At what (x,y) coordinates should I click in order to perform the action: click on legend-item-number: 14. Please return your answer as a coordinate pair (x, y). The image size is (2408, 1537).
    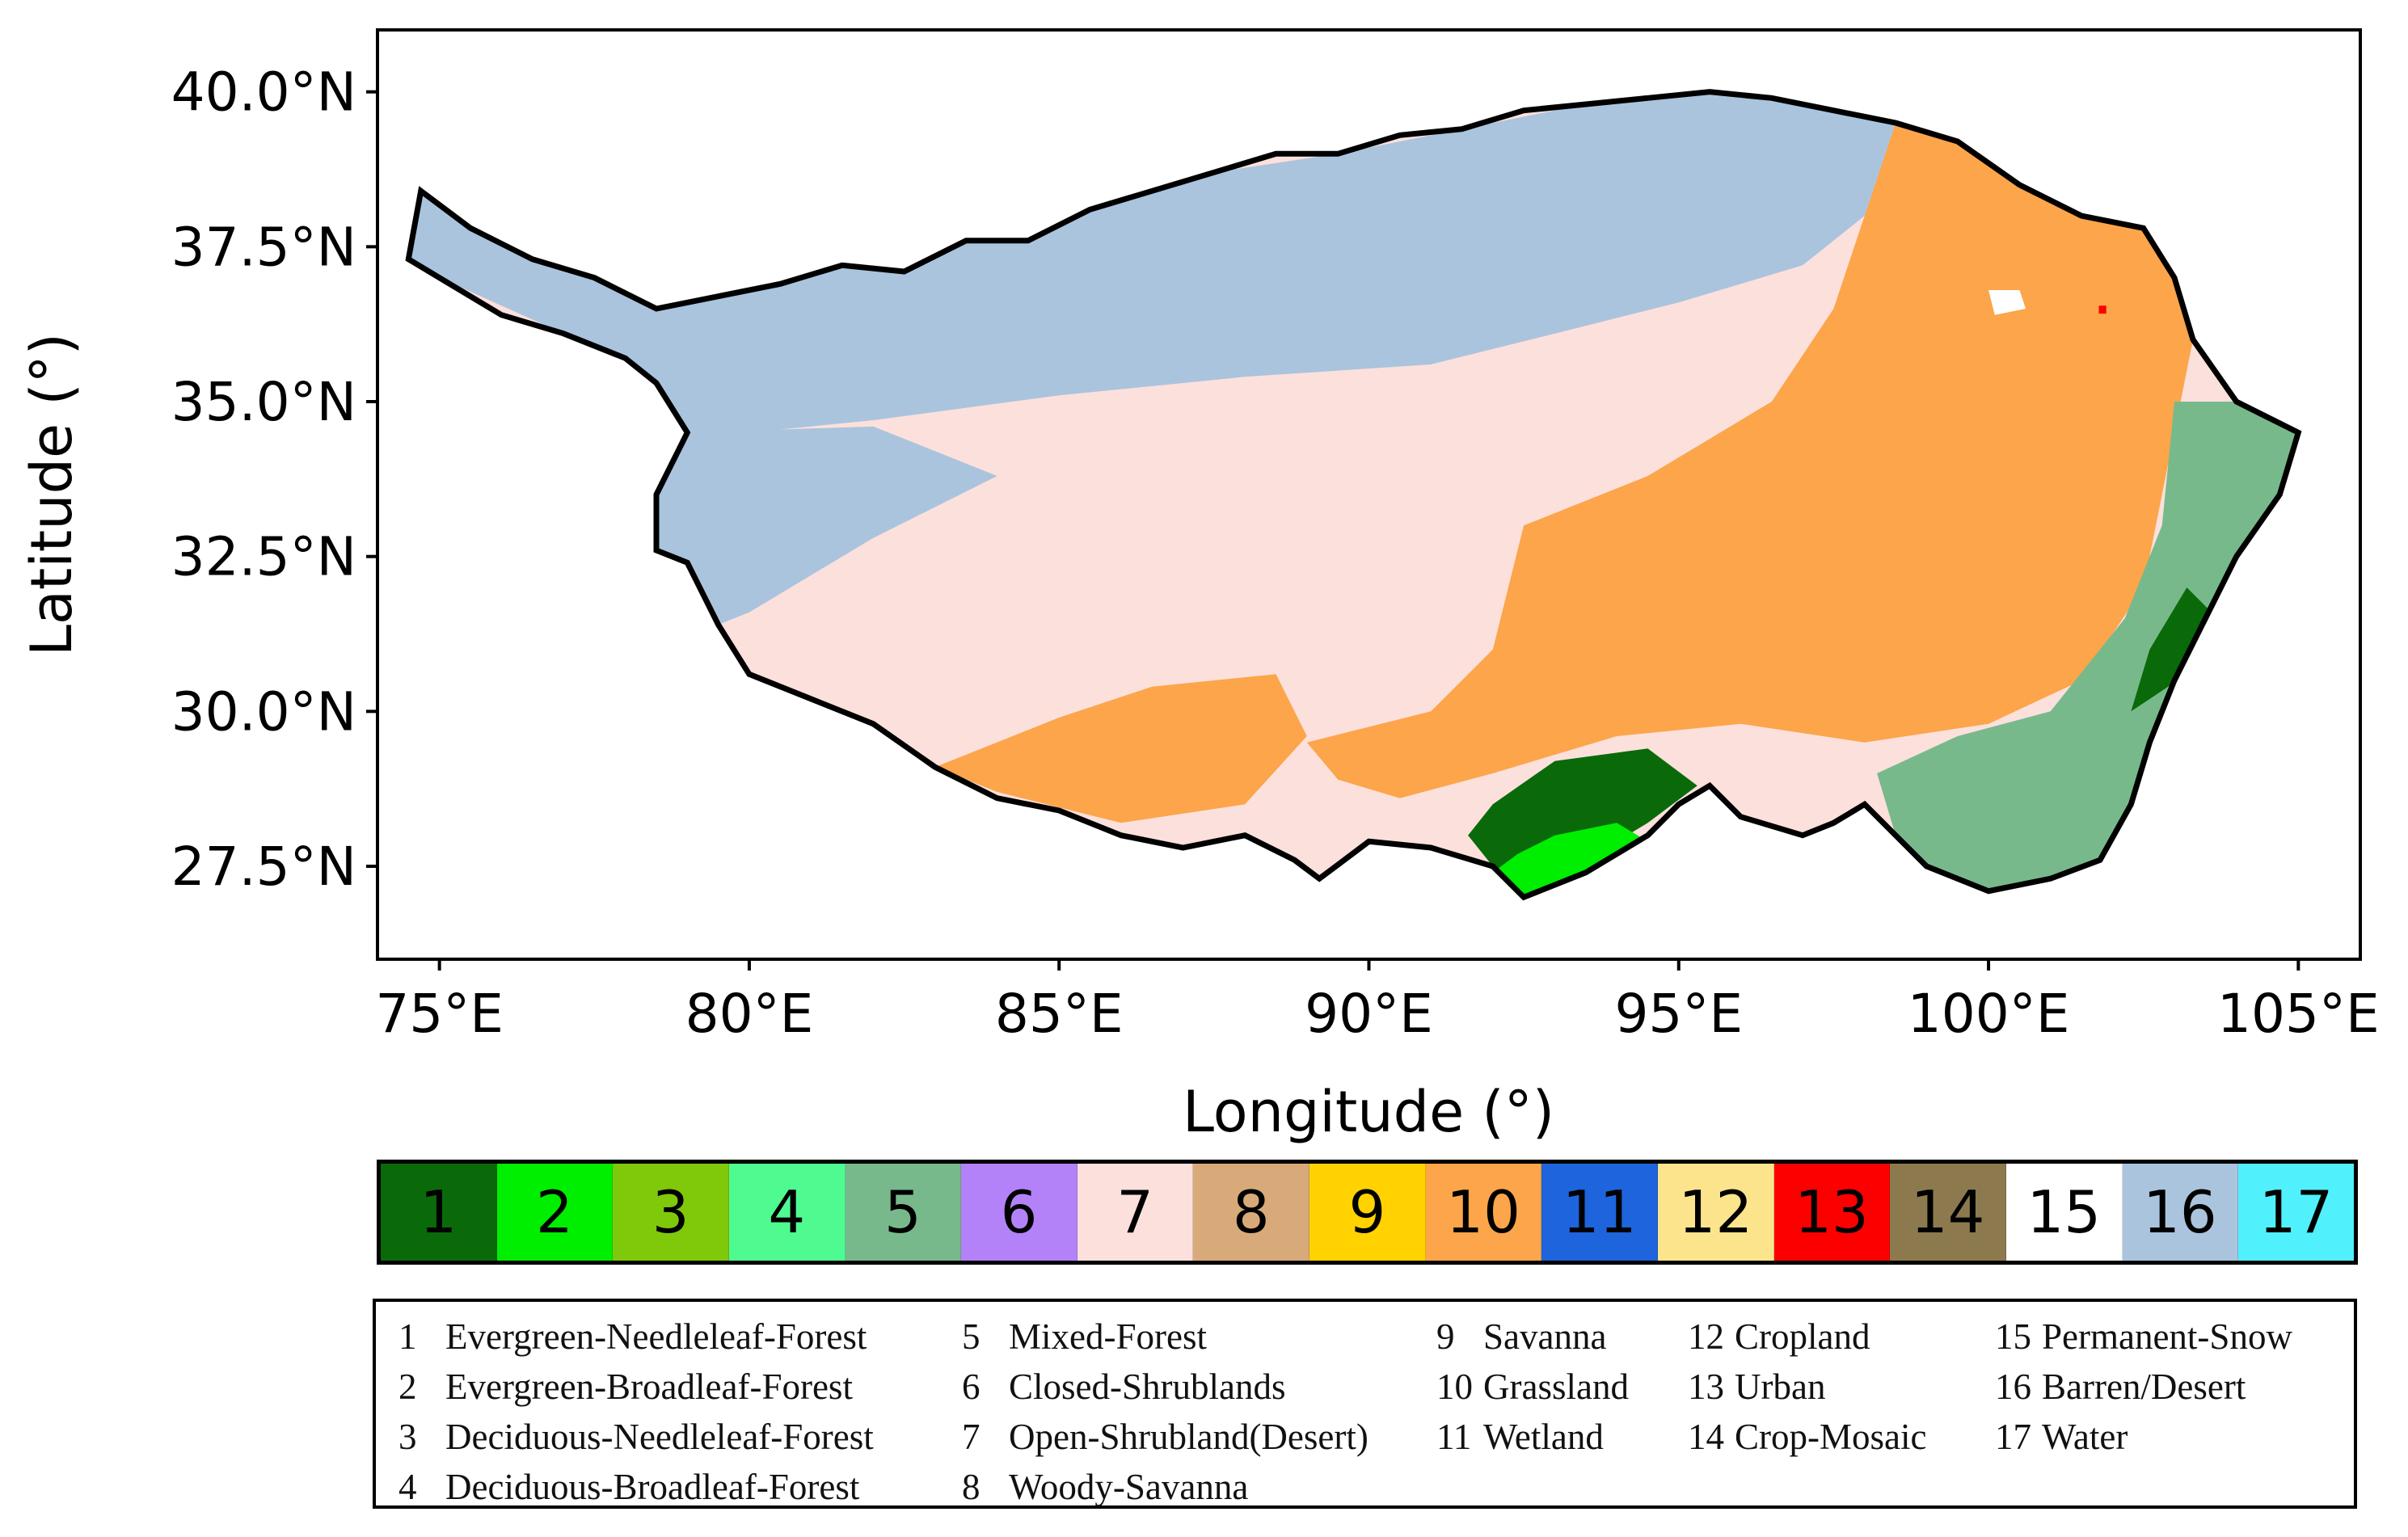
    Looking at the image, I should click on (1706, 1437).